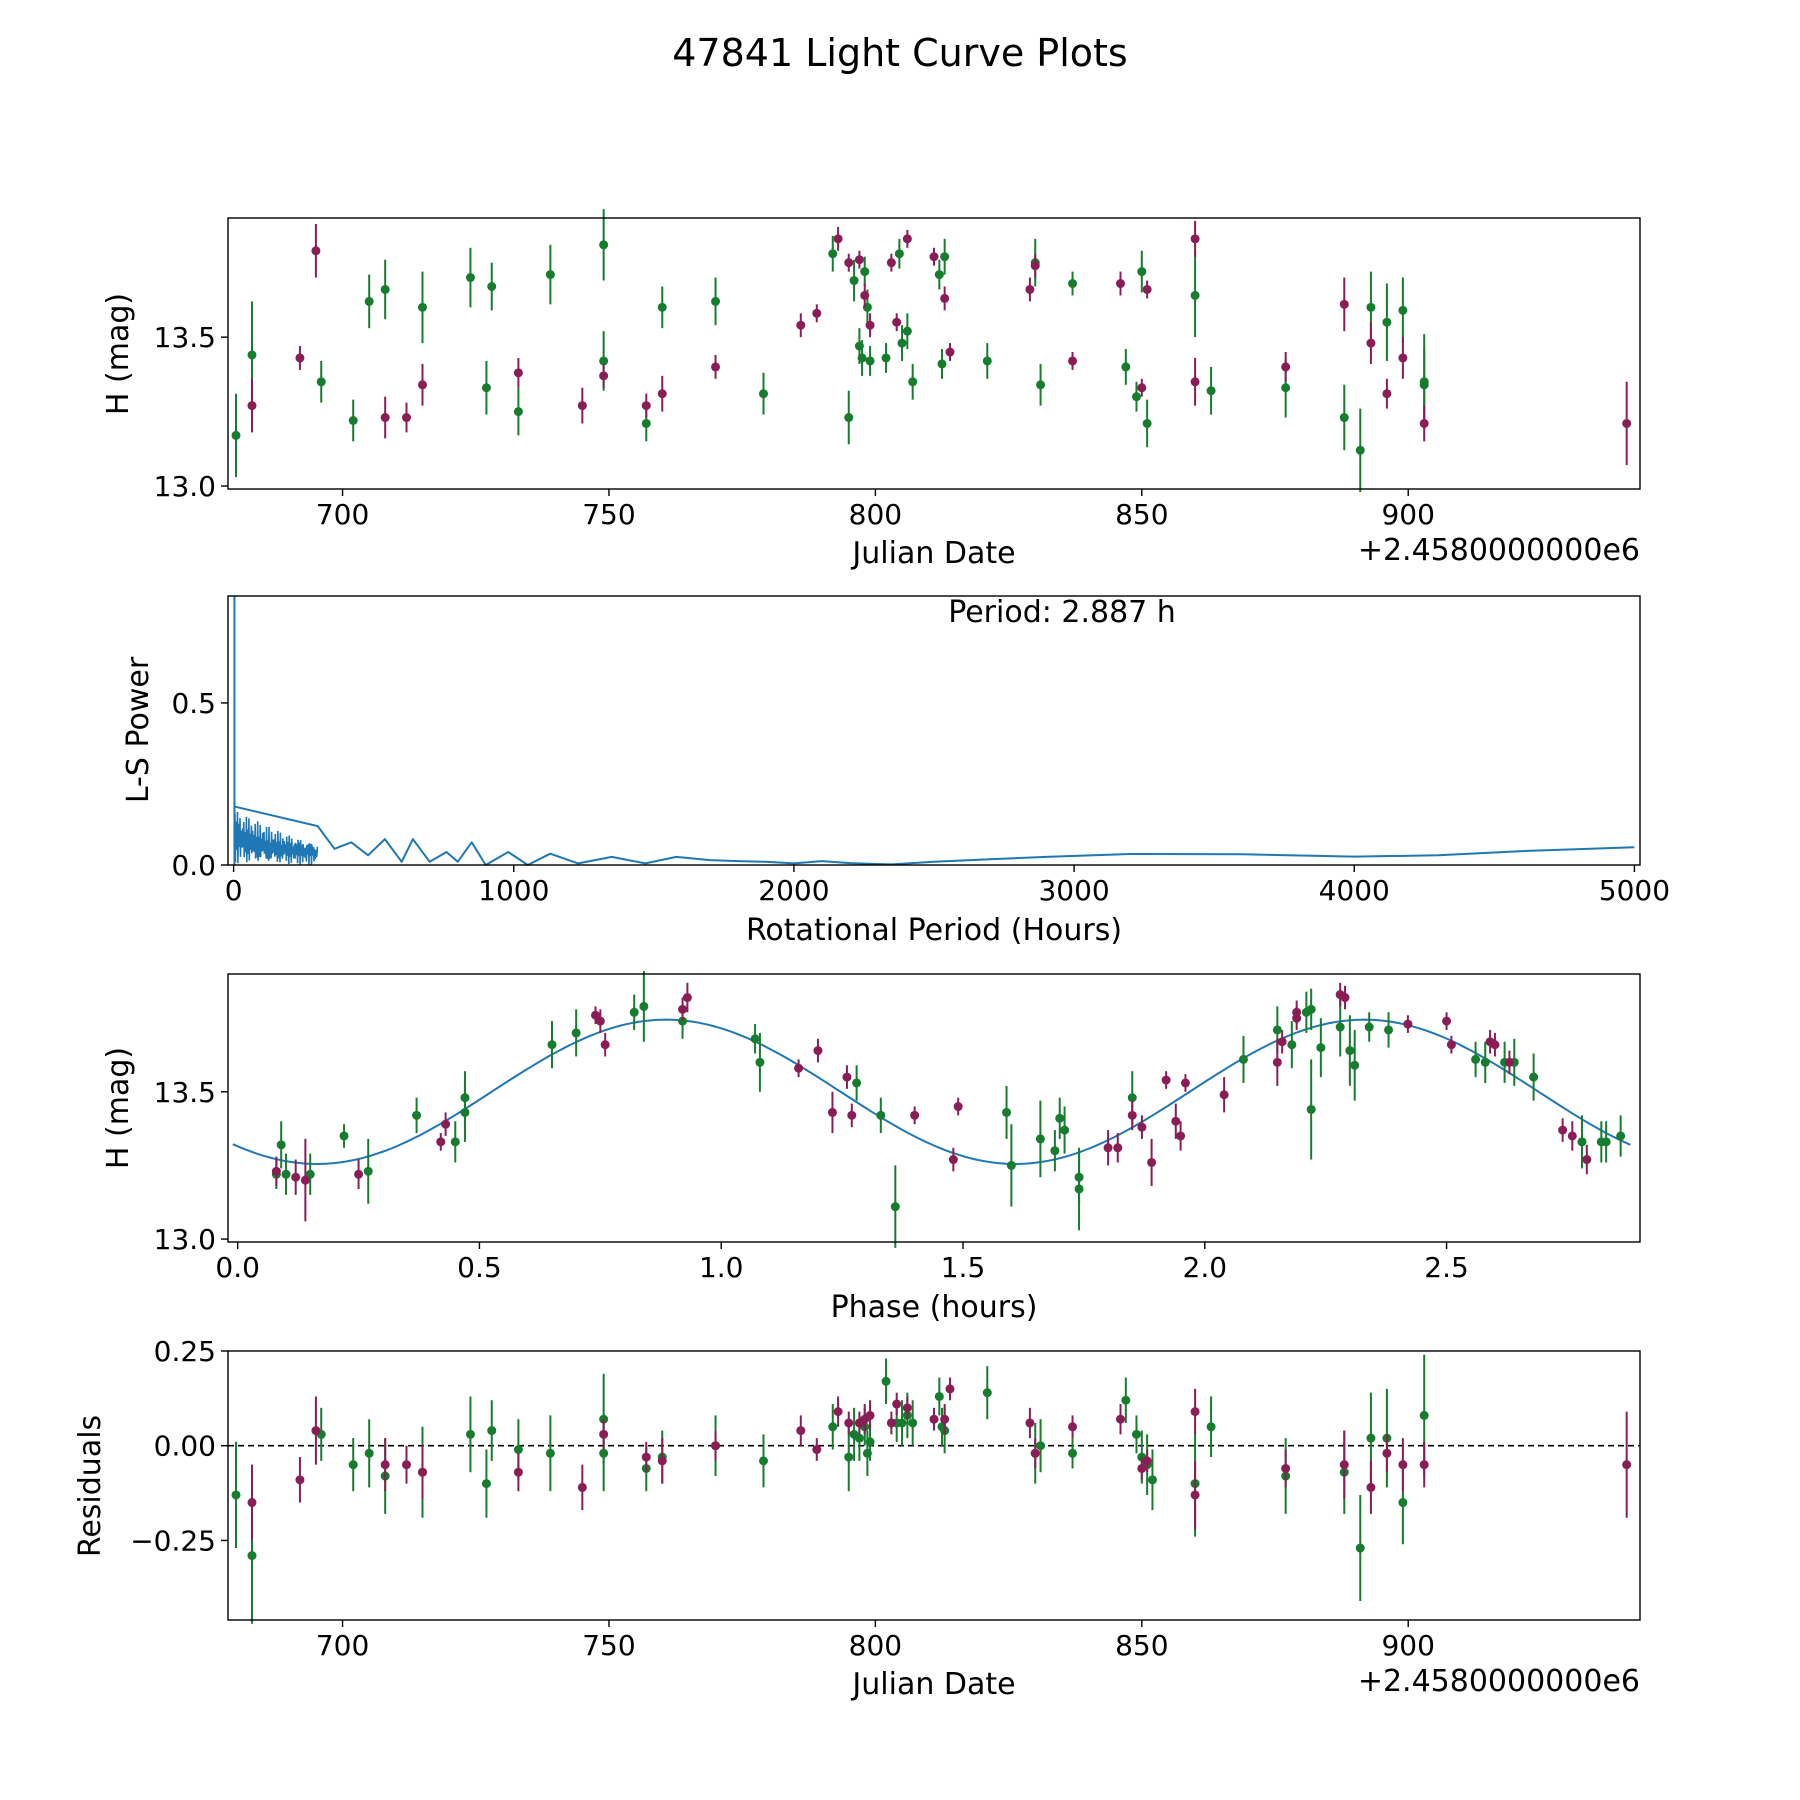 The height and width of the screenshot is (1800, 1800). Describe the element at coordinates (1407, 514) in the screenshot. I see `x-tick-label: 900` at that location.